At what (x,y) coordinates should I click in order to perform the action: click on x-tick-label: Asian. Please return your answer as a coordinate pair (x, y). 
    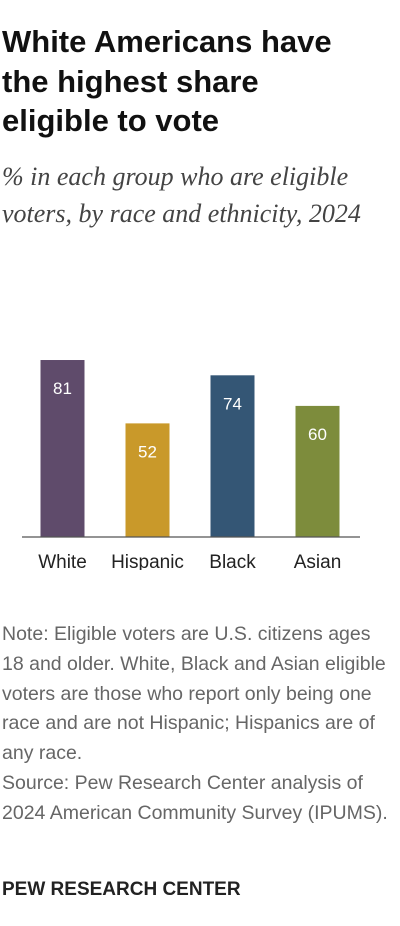
    Looking at the image, I should click on (318, 561).